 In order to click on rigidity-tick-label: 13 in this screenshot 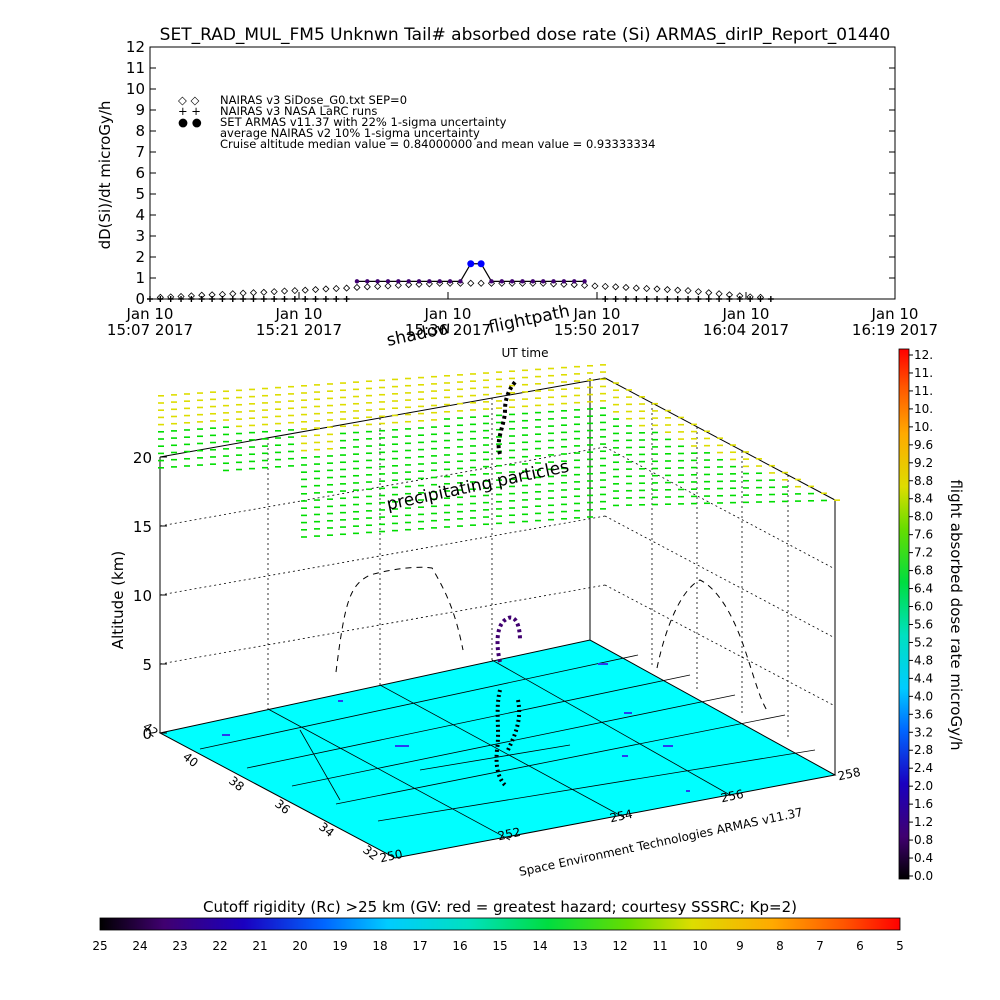, I will do `click(579, 946)`.